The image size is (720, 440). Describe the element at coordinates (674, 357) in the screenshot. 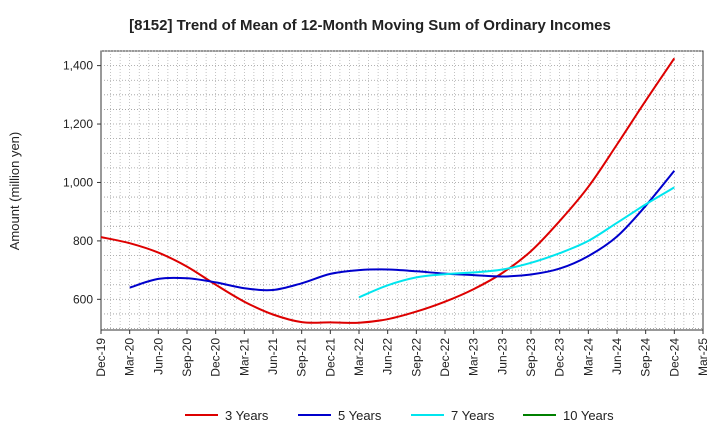

I see `x-tick-label: Dec-24` at that location.